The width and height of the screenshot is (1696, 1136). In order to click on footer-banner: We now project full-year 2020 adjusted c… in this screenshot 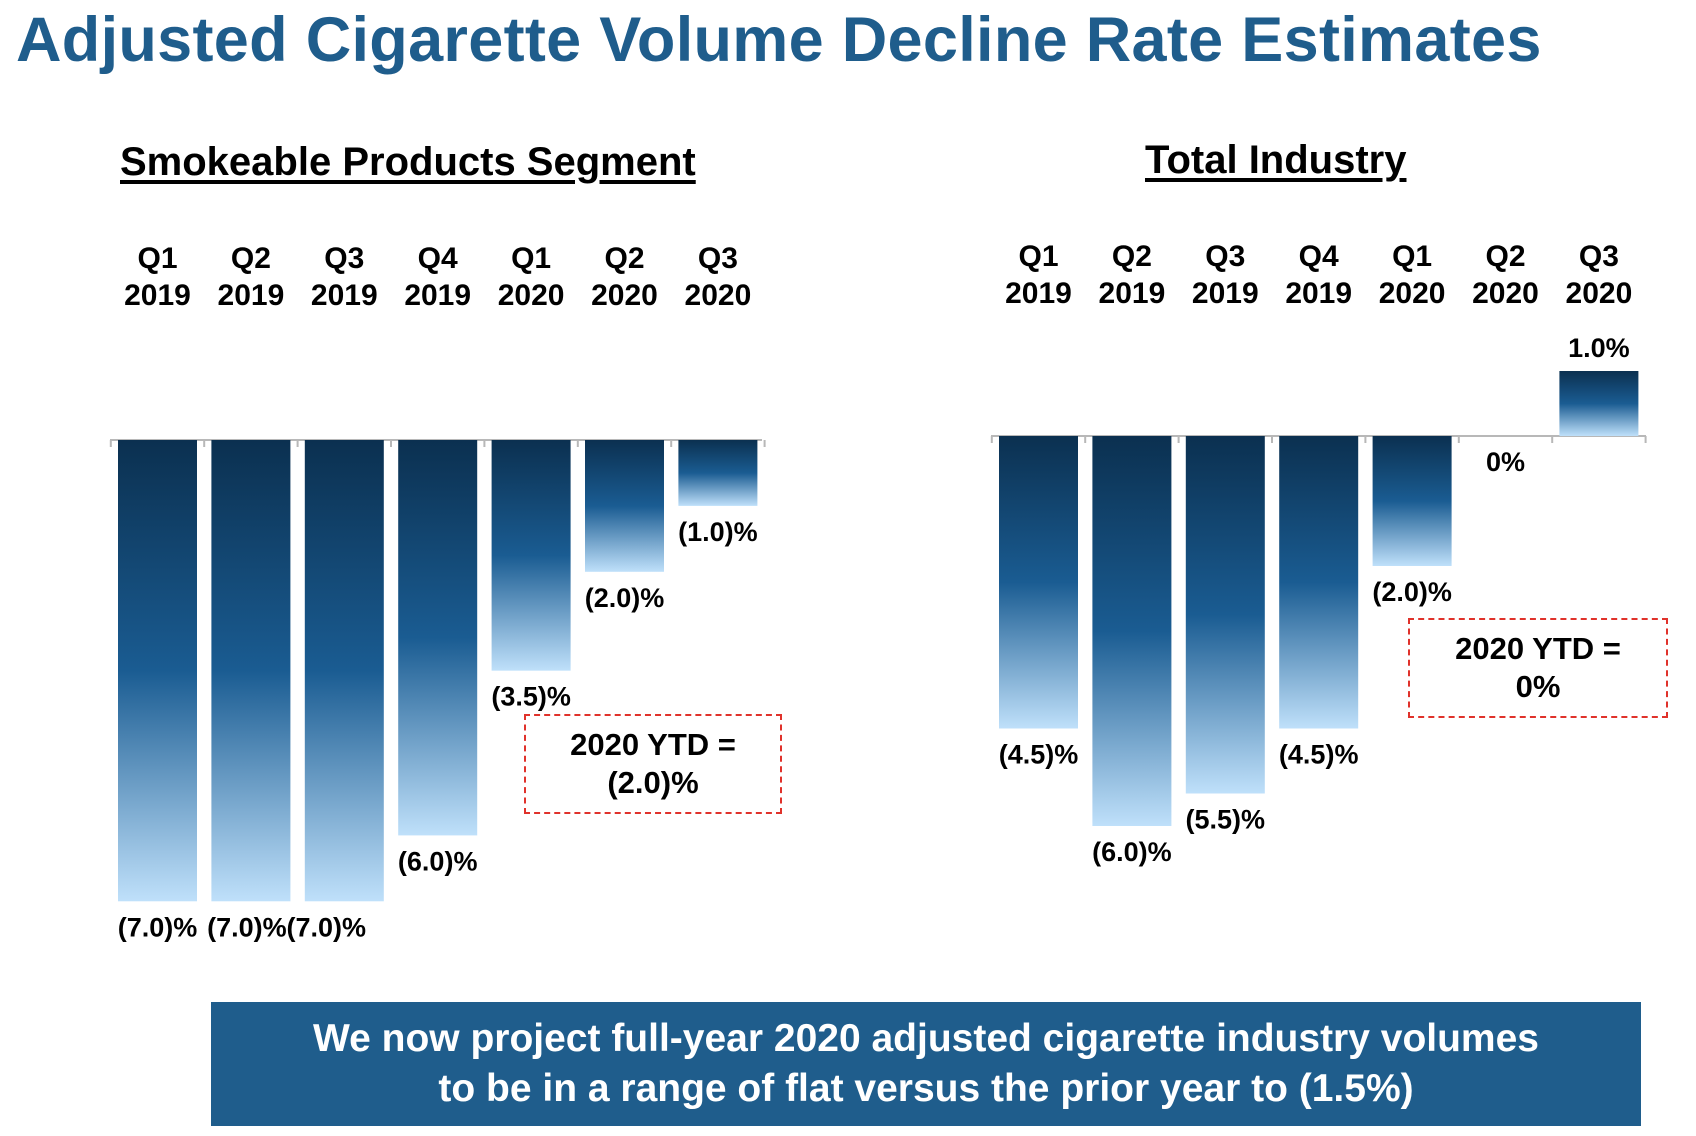, I will do `click(926, 1064)`.